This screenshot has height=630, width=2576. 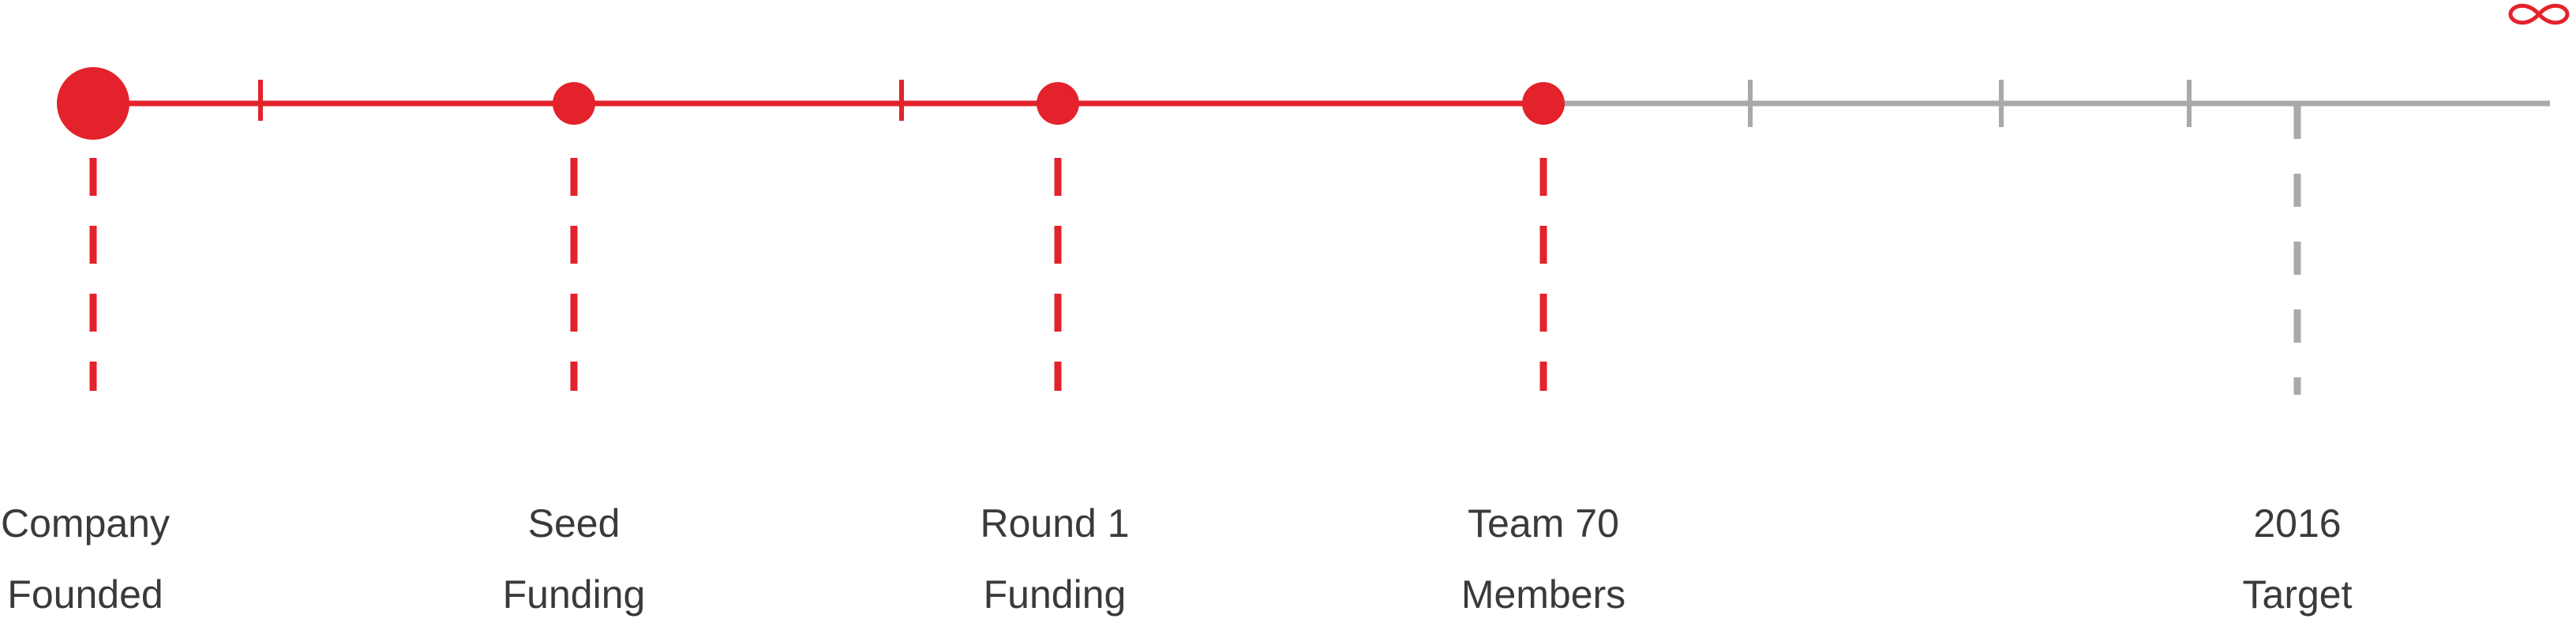 I want to click on milestone-label-line1: Round 1, so click(x=1055, y=523).